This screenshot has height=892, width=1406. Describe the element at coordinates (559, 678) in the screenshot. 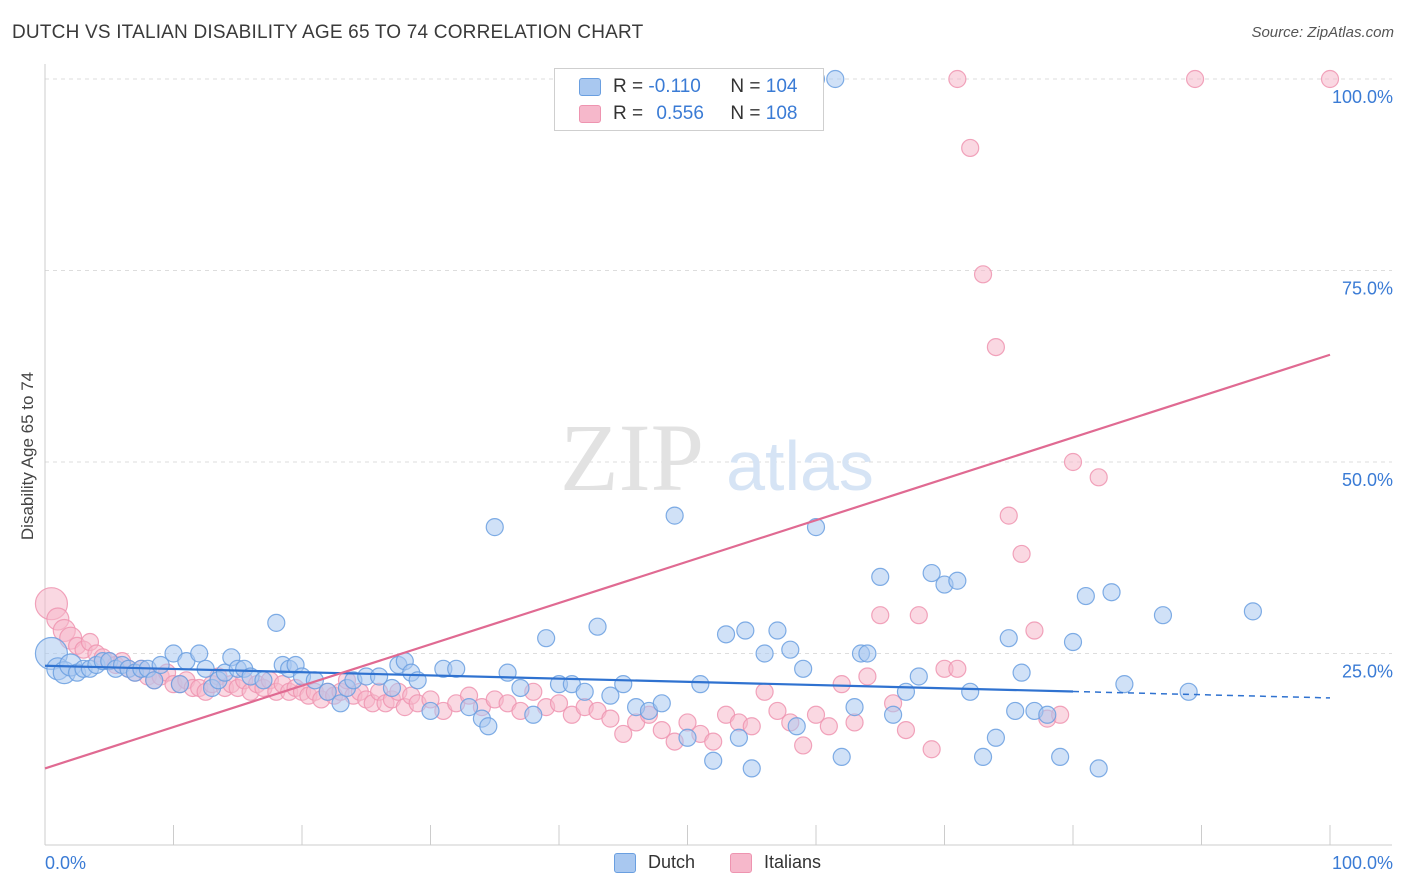

I see `dutch-trend-line` at that location.